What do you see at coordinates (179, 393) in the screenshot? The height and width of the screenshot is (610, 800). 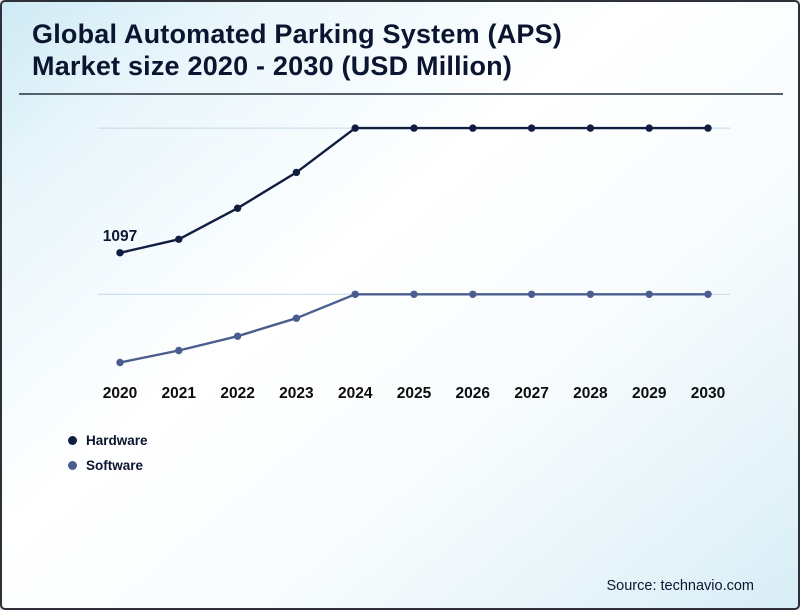 I see `x-axis-label: 2021` at bounding box center [179, 393].